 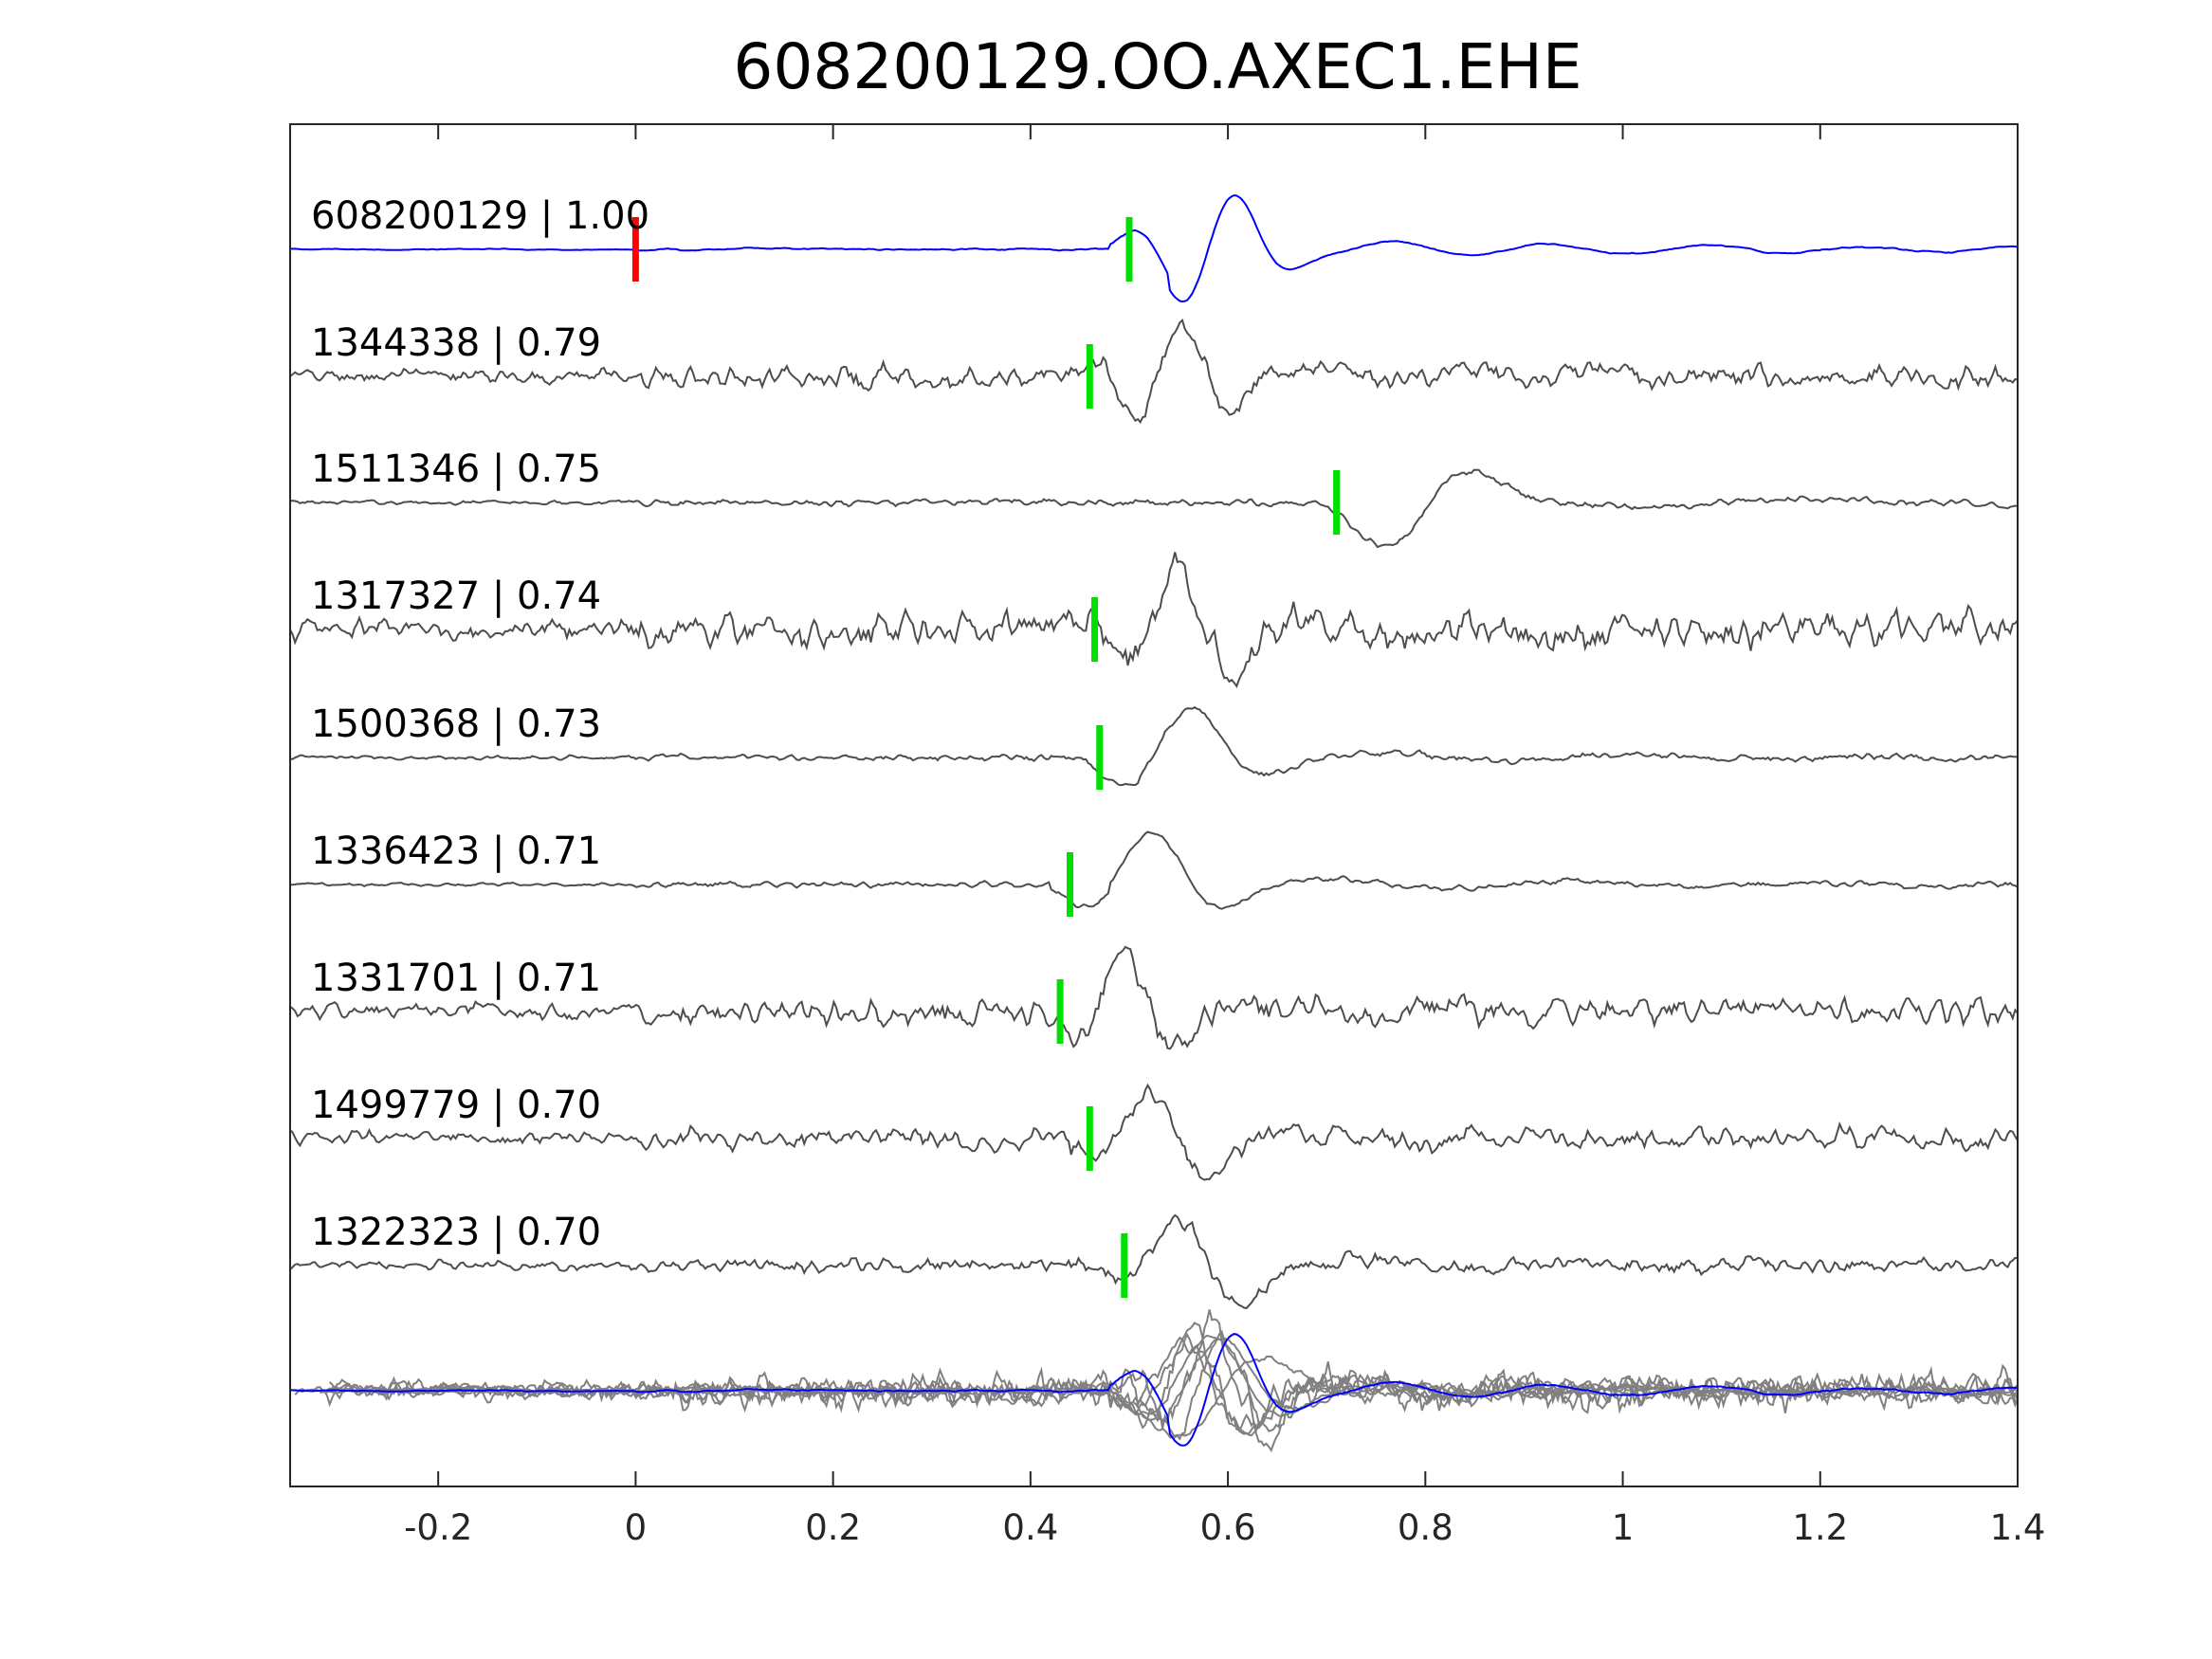 What do you see at coordinates (456, 343) in the screenshot?
I see `trace-label: 1344338 | 0.79` at bounding box center [456, 343].